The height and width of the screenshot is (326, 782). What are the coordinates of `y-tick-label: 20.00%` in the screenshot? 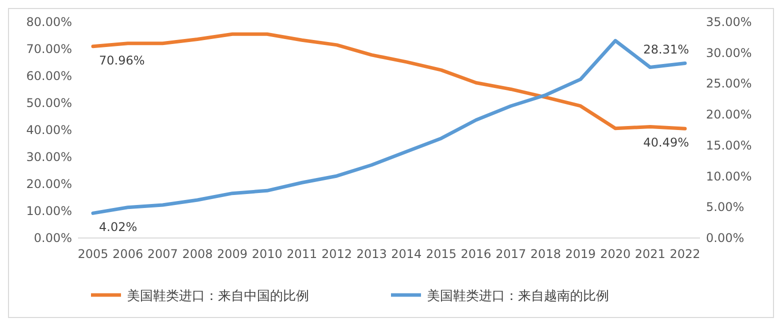 It's located at (49, 184).